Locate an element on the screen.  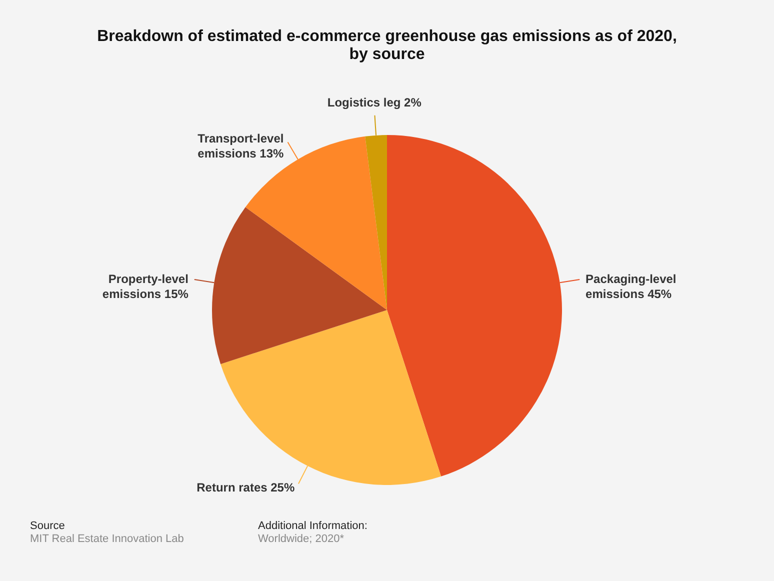
chart-title: Breakdown of estimated e-commerce greenhouse gas emissions as of 2020, by source is located at coordinates (387, 45).